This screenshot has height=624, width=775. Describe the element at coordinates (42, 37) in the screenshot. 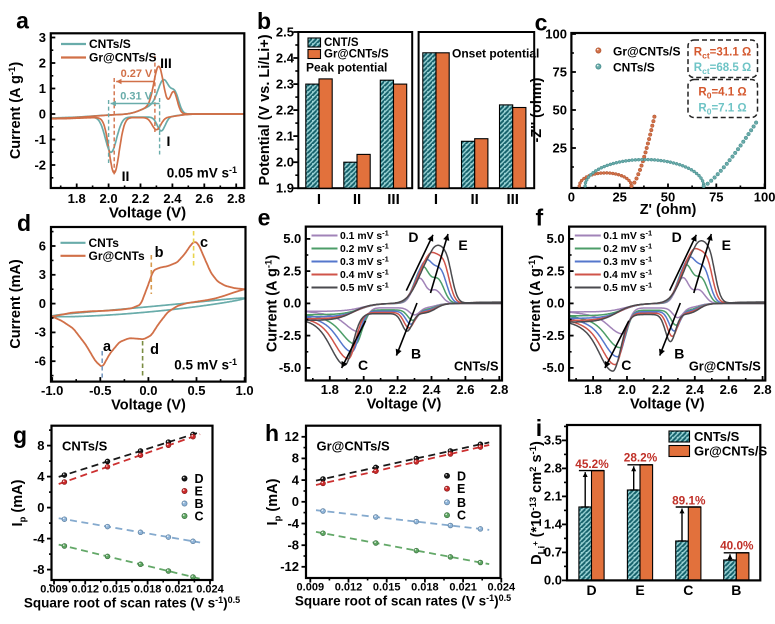

I see `svg-text: 3` at that location.